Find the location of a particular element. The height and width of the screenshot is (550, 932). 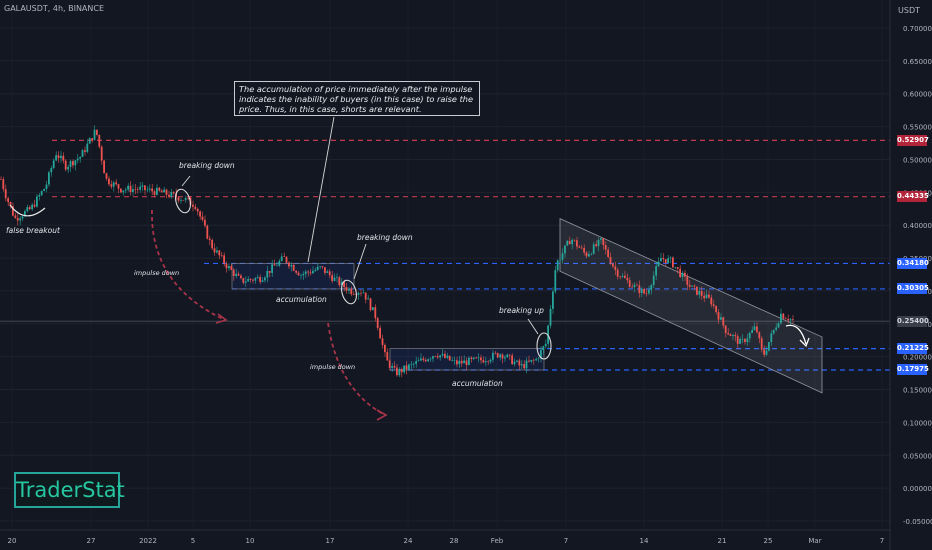

price-tag: 0.30305 is located at coordinates (913, 289).